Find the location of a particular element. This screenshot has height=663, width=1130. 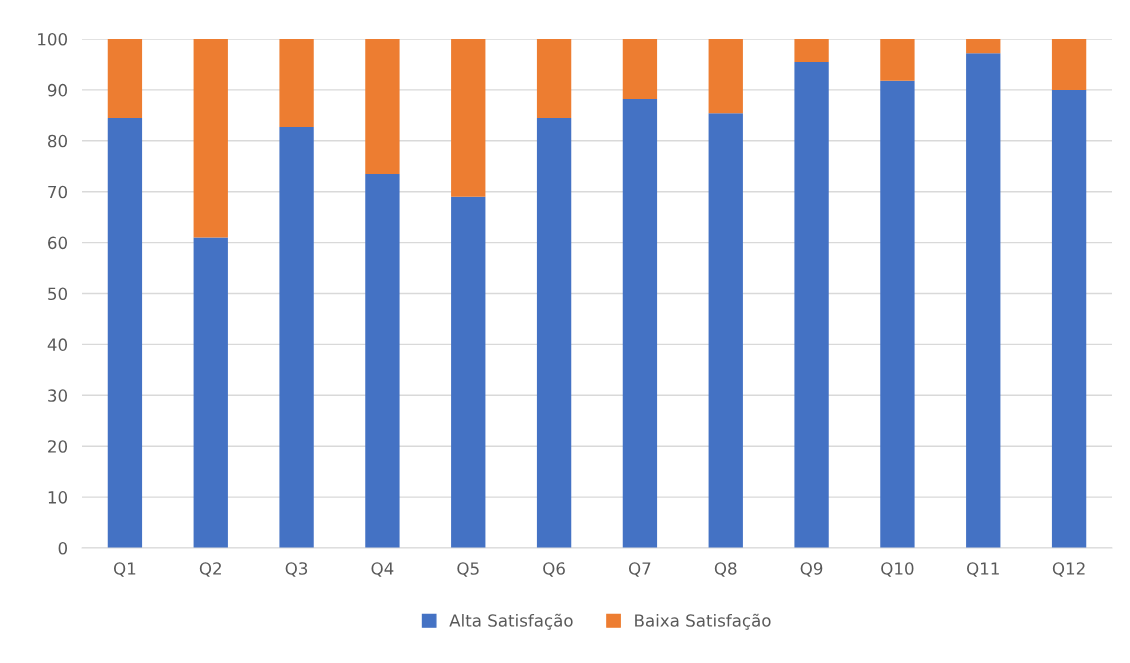

y-tick-label: 10 is located at coordinates (57, 497).